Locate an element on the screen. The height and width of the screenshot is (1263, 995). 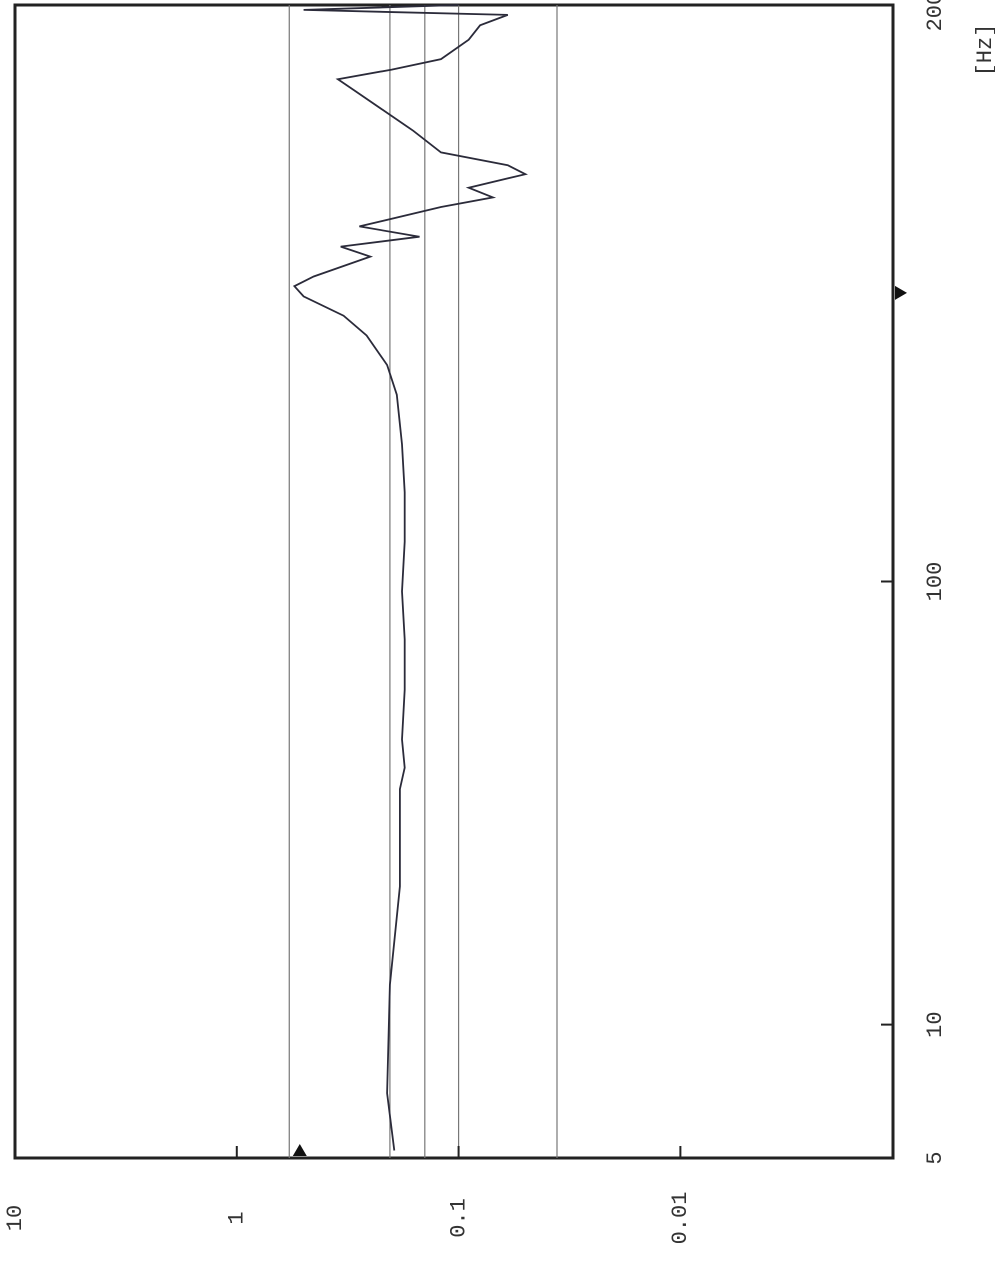
y-tick-label: 10 is located at coordinates (15, 1218).